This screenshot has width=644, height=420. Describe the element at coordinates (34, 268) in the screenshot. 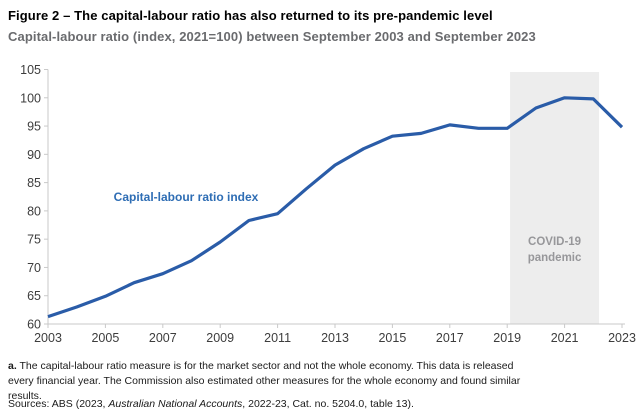

I see `y-tick-label: 70` at that location.